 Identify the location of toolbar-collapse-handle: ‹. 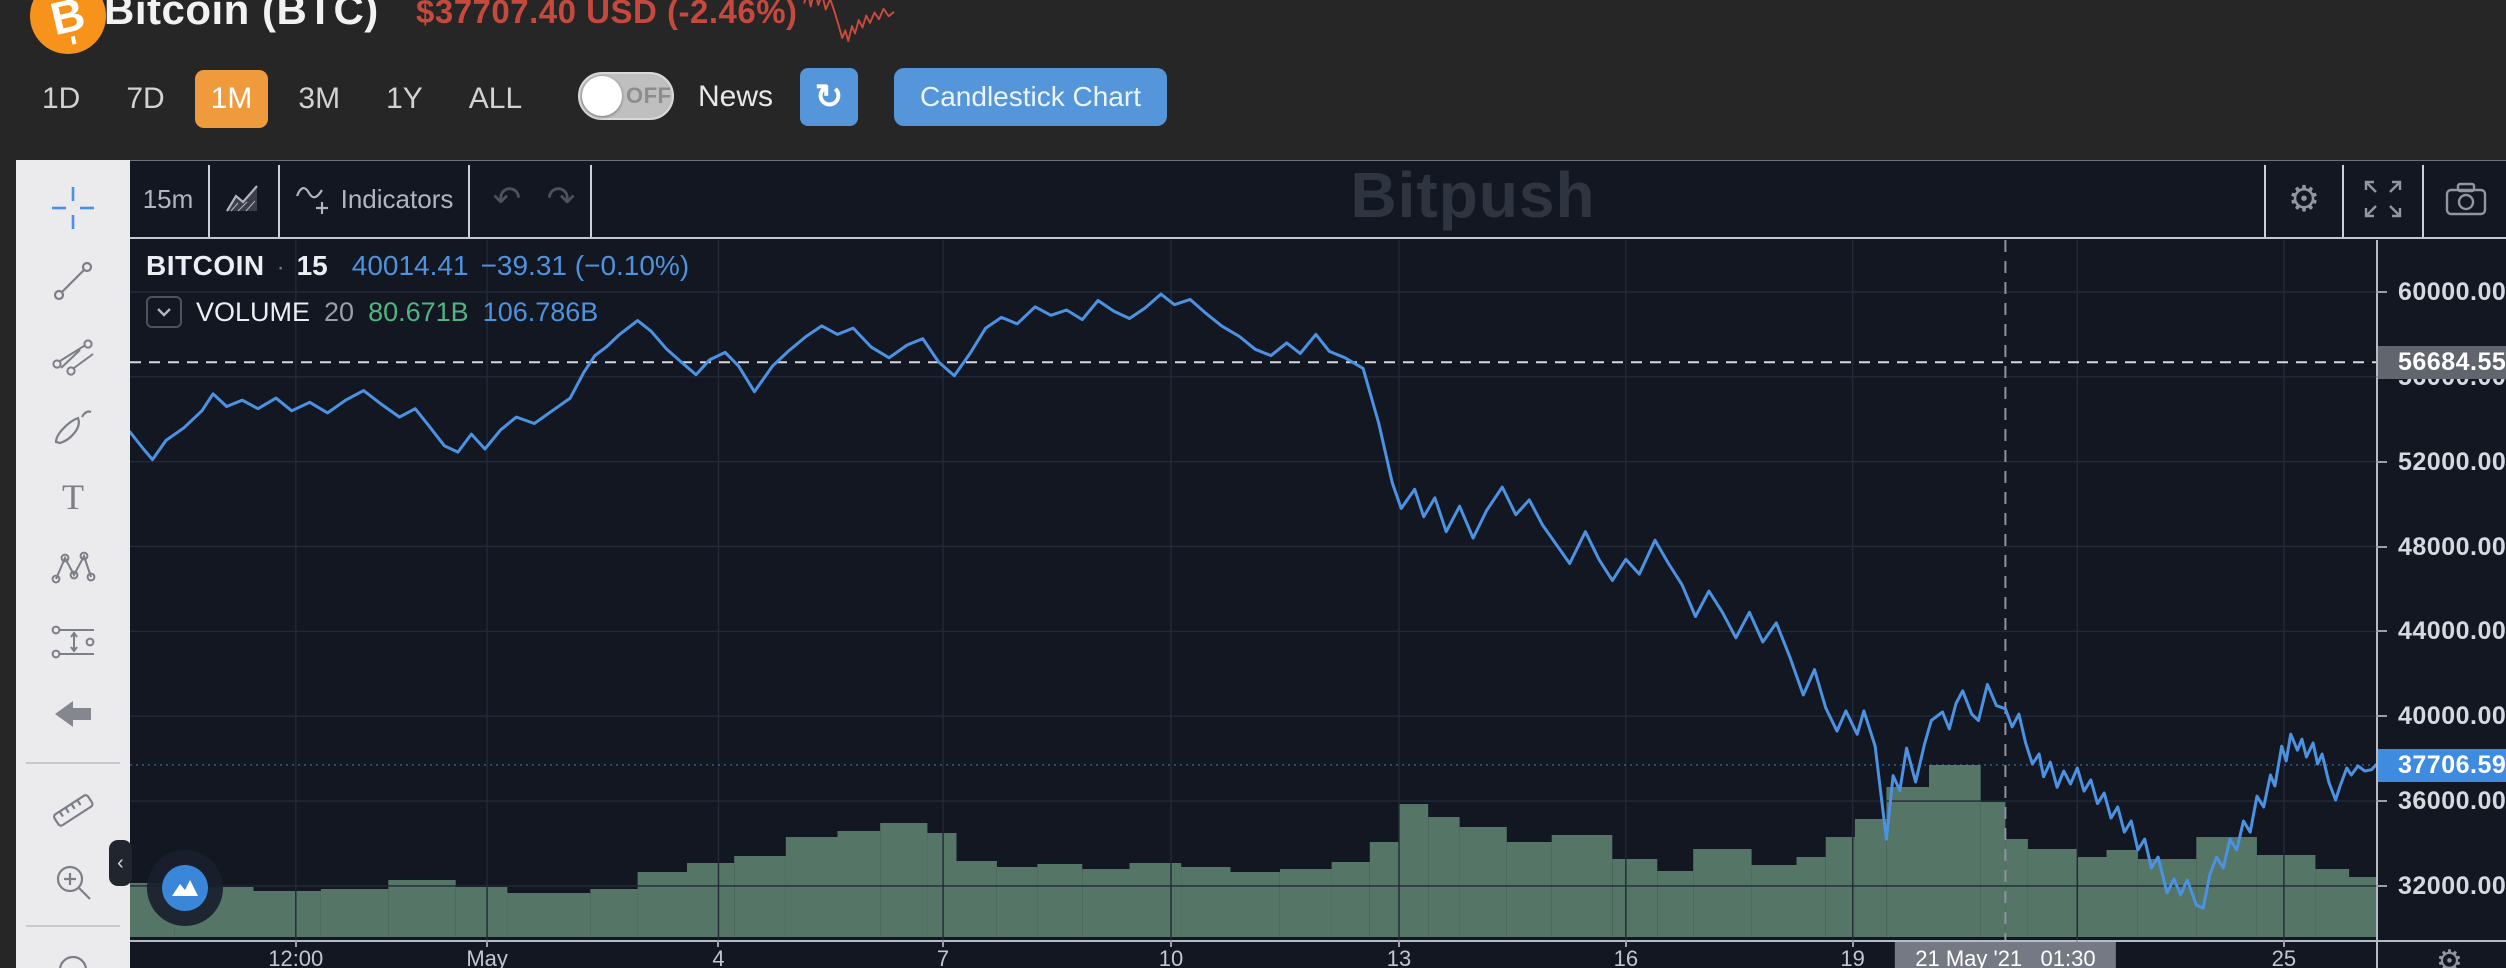
(120, 863).